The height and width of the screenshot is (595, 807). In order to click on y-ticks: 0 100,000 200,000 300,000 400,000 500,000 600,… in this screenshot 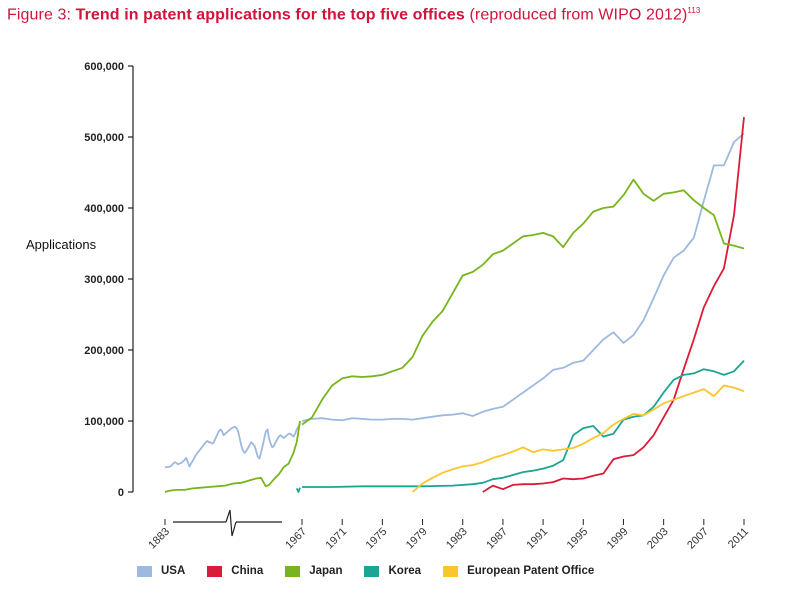, I will do `click(108, 280)`.